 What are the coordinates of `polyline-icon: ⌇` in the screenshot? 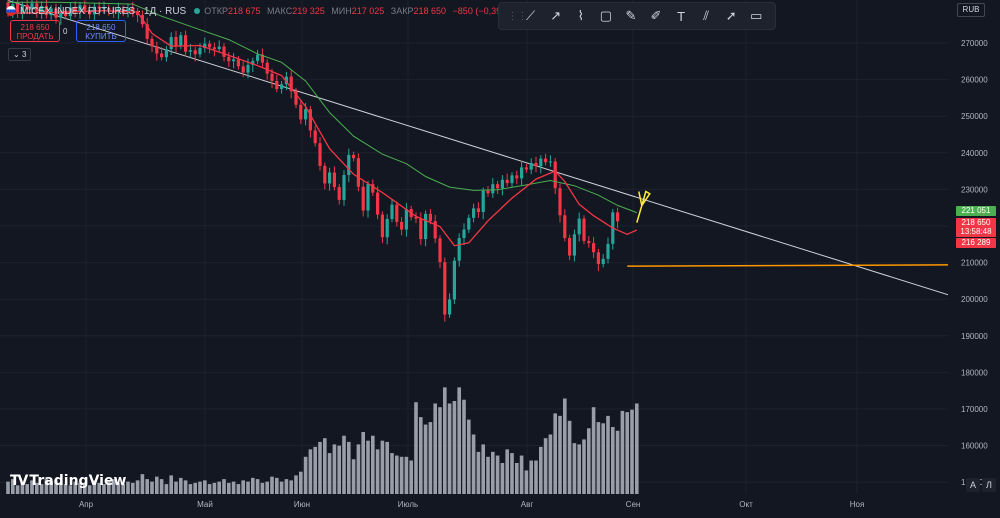 It's located at (580, 15).